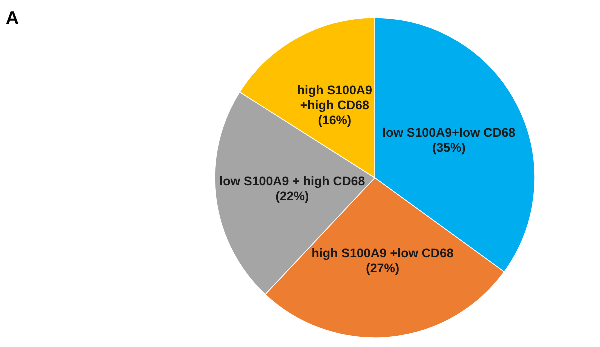  Describe the element at coordinates (293, 196) in the screenshot. I see `data-label: (22%)` at that location.